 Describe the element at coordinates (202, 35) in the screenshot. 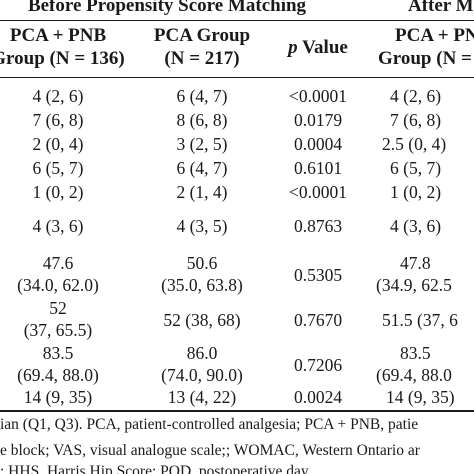

I see `col2-header-line1: PCA Group` at that location.